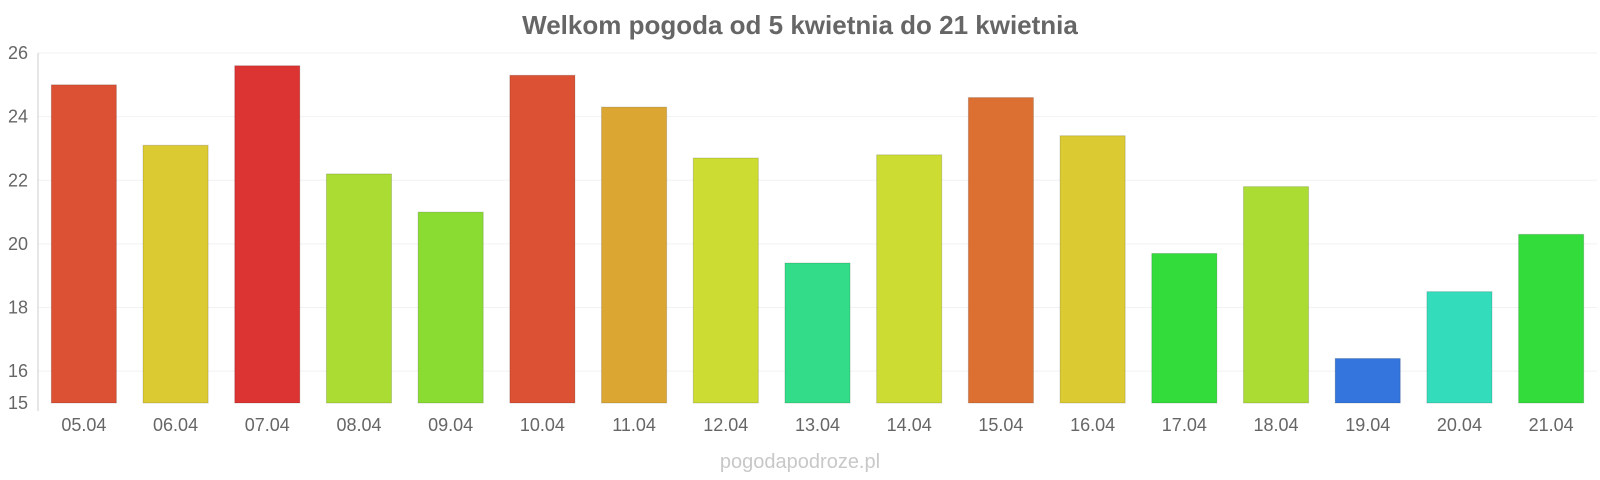 This screenshot has width=1600, height=480. I want to click on y-tick-label: 24, so click(18, 117).